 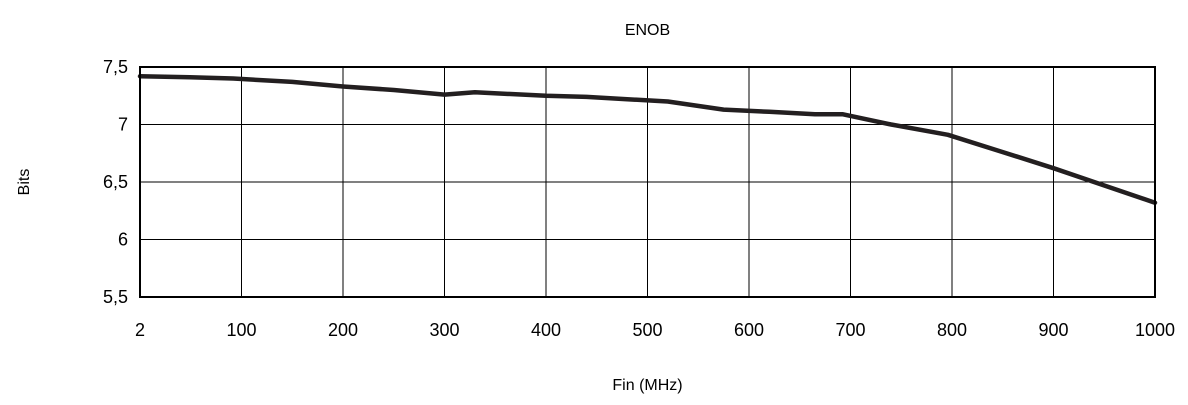 I want to click on y-axis-label: Bits, so click(x=24, y=182).